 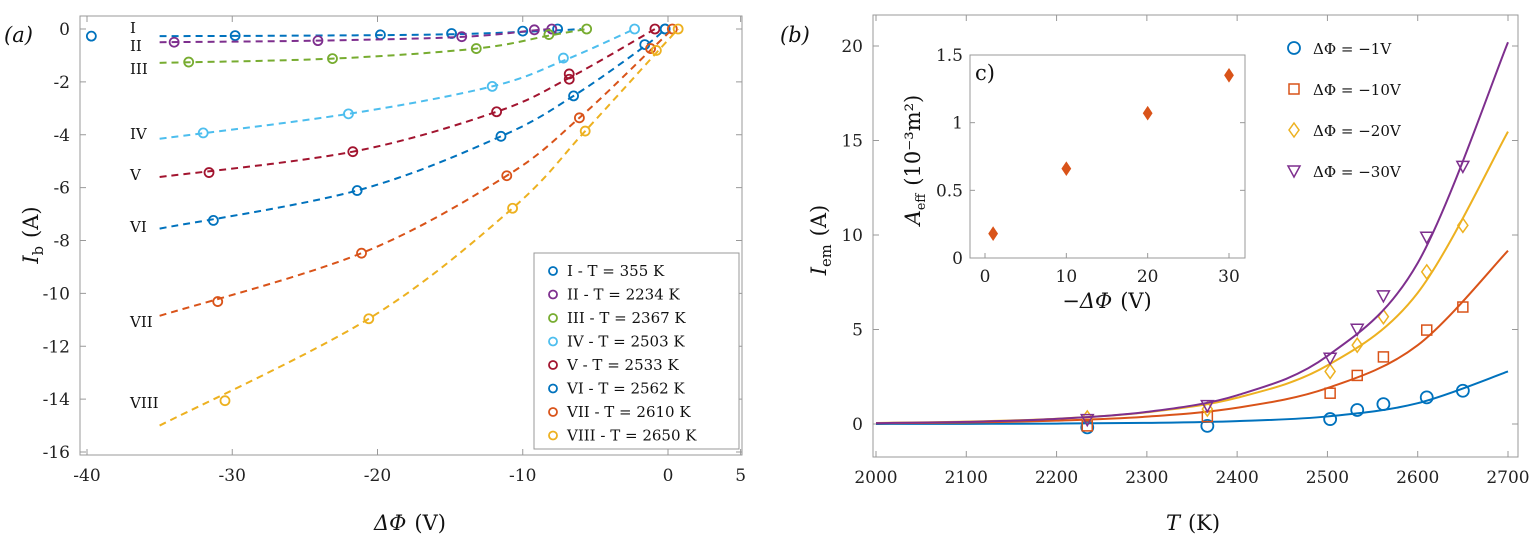 What do you see at coordinates (136, 46) in the screenshot?
I see `curve-label: II` at bounding box center [136, 46].